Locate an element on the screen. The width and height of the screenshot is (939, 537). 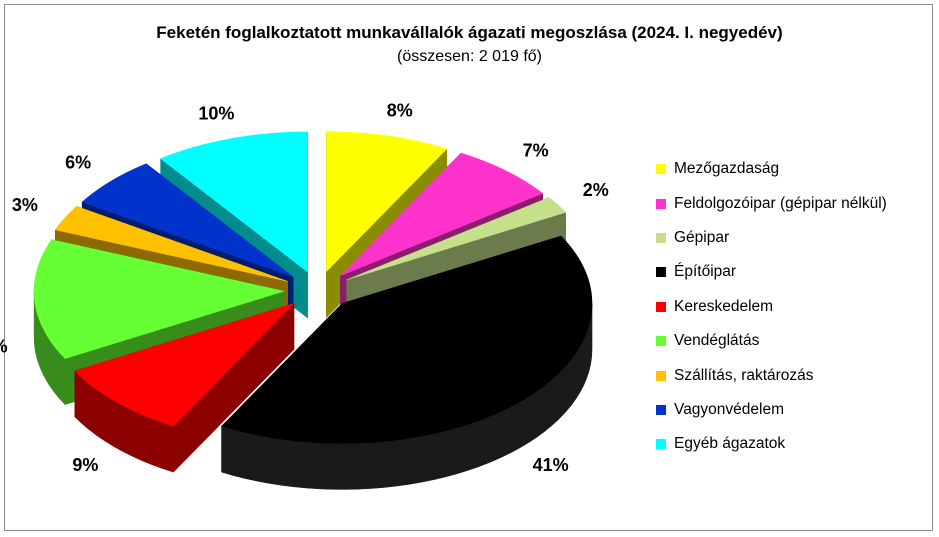
slice-value-label: 41% is located at coordinates (551, 465).